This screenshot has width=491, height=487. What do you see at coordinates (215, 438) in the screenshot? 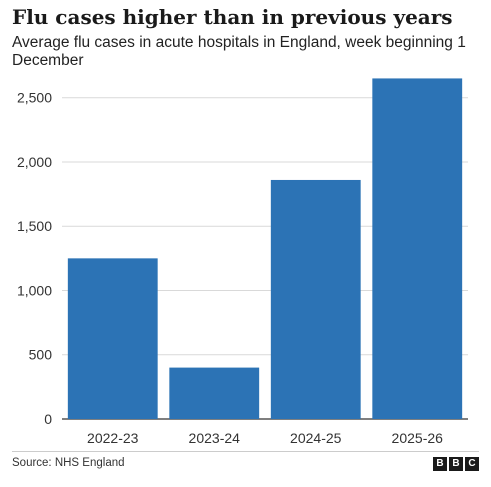
I see `x-tick-label: 2023-24` at bounding box center [215, 438].